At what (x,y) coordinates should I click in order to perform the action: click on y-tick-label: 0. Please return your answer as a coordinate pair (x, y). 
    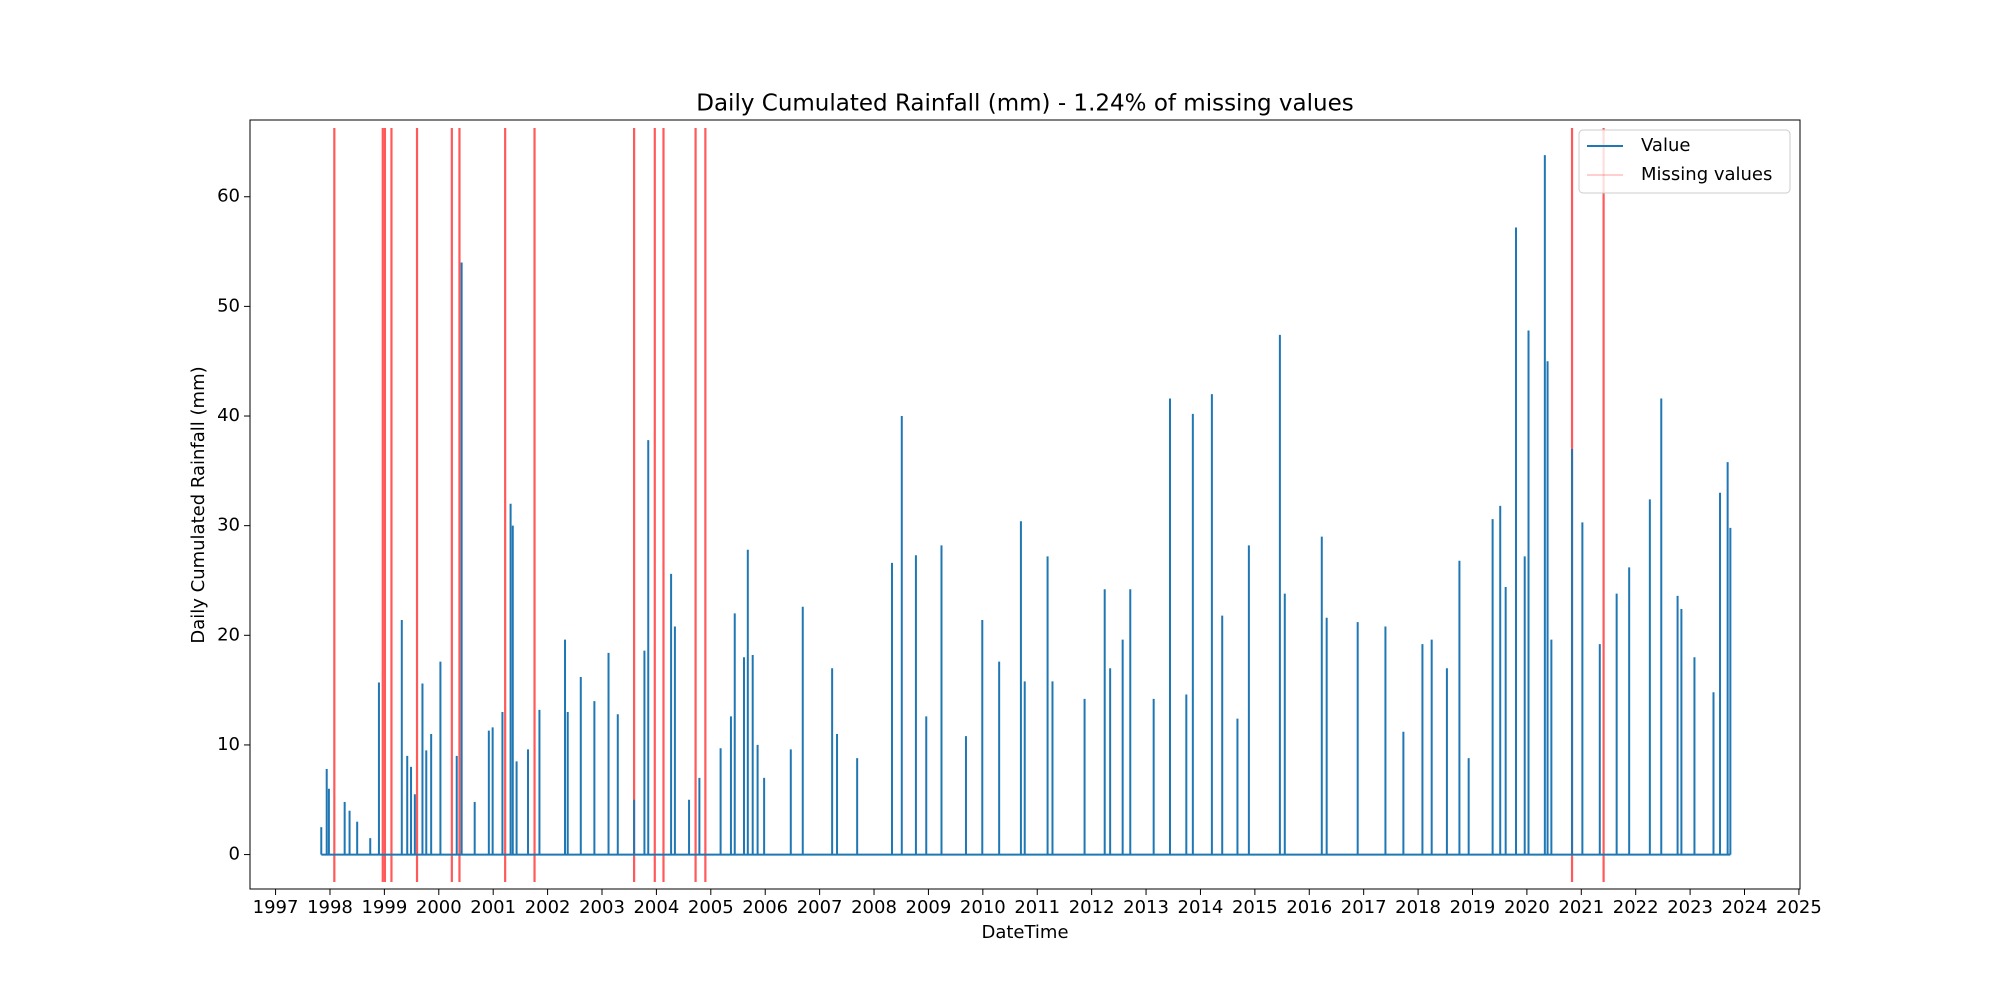
    Looking at the image, I should click on (234, 854).